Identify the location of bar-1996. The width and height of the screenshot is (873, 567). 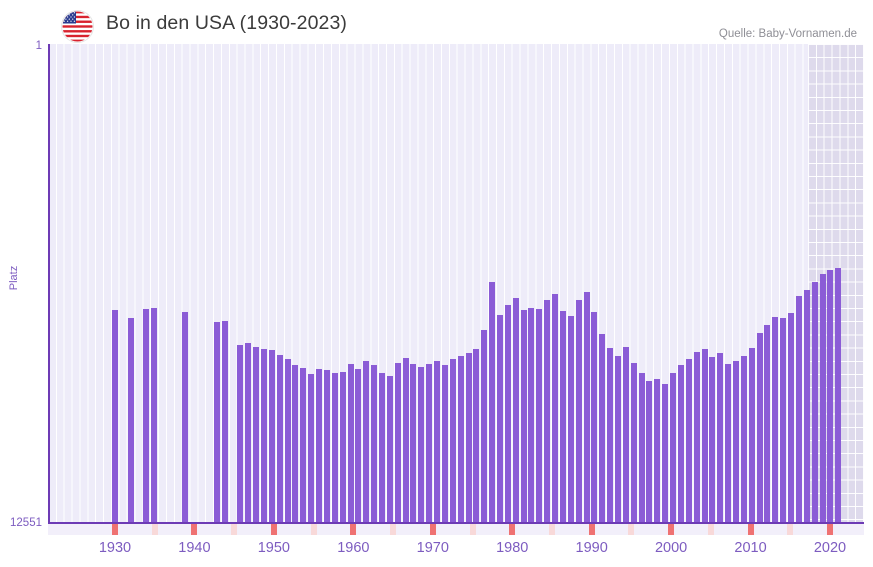
(634, 443).